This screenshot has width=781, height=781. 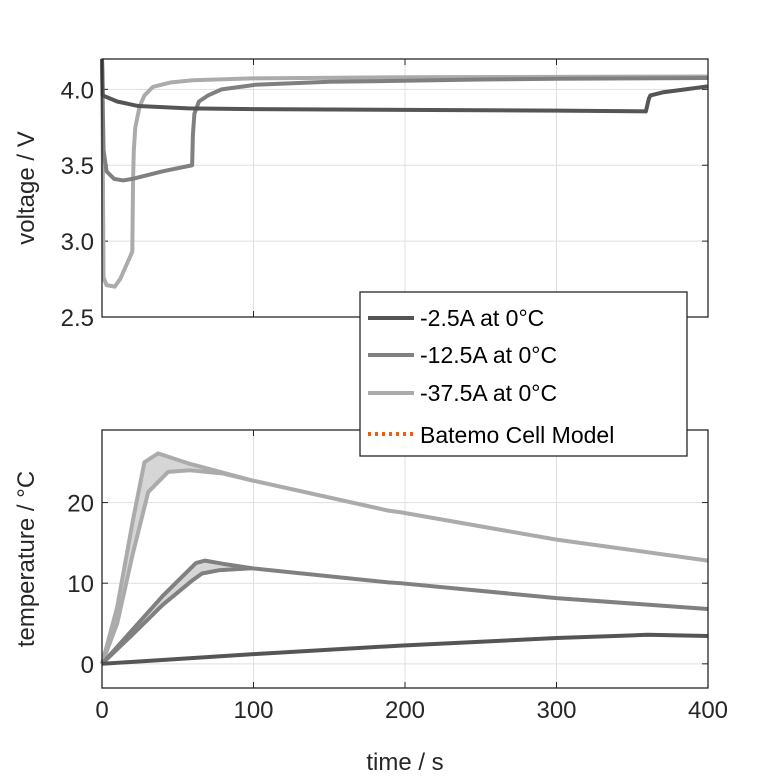 What do you see at coordinates (482, 318) in the screenshot?
I see `legend-label-0: -2.5A at 0°C` at bounding box center [482, 318].